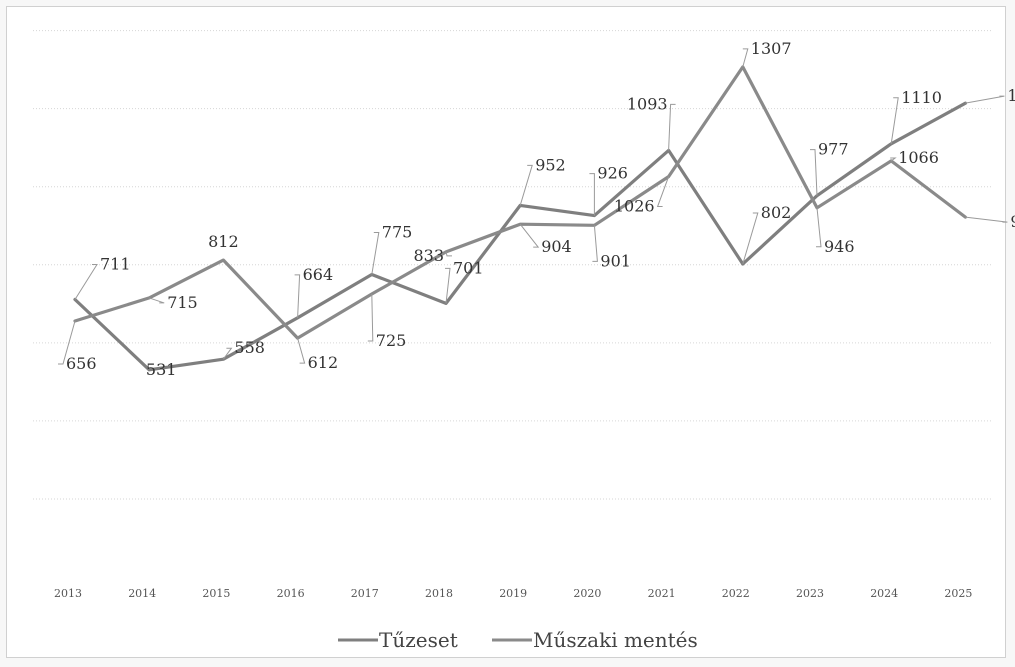 This screenshot has width=1015, height=667. Describe the element at coordinates (771, 48) in the screenshot. I see `data-label: 1307` at that location.